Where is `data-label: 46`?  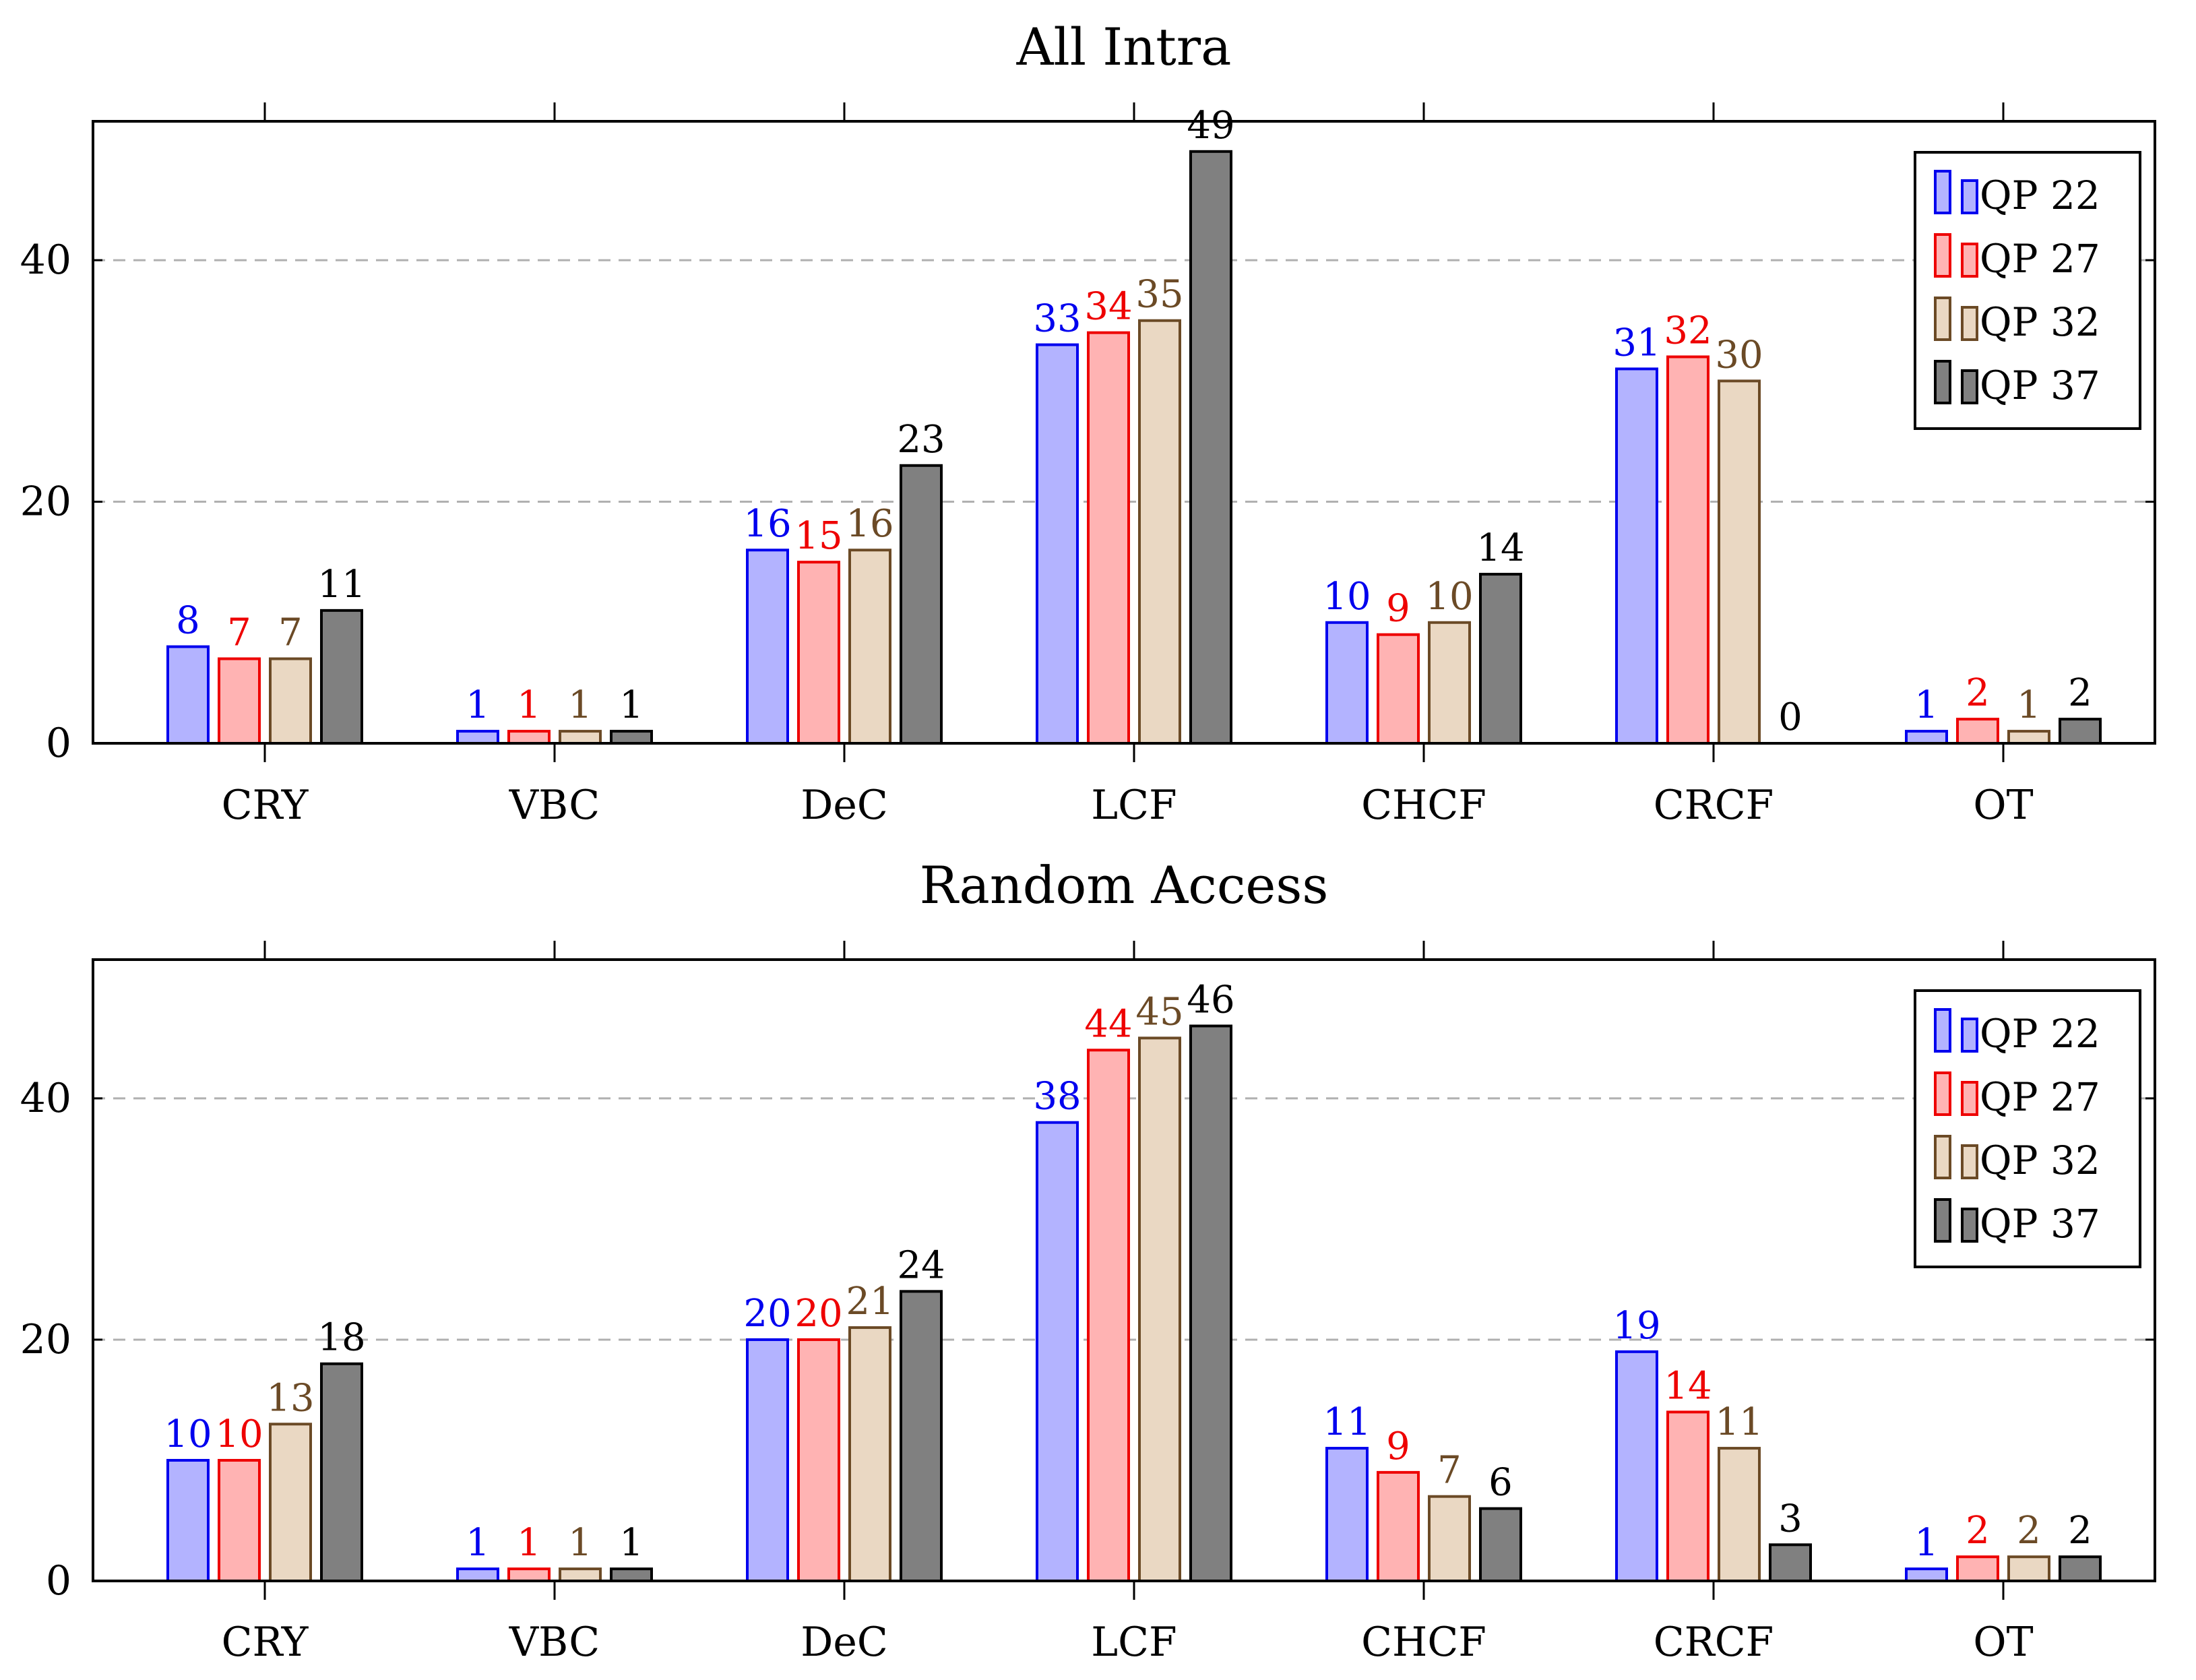 data-label: 46 is located at coordinates (1210, 1000).